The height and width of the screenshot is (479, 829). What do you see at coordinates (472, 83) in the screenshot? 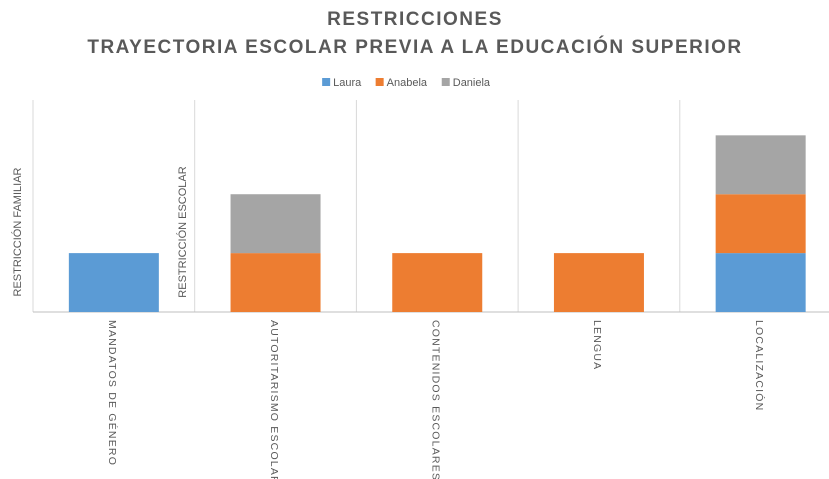
I see `legend-label: Daniela` at bounding box center [472, 83].